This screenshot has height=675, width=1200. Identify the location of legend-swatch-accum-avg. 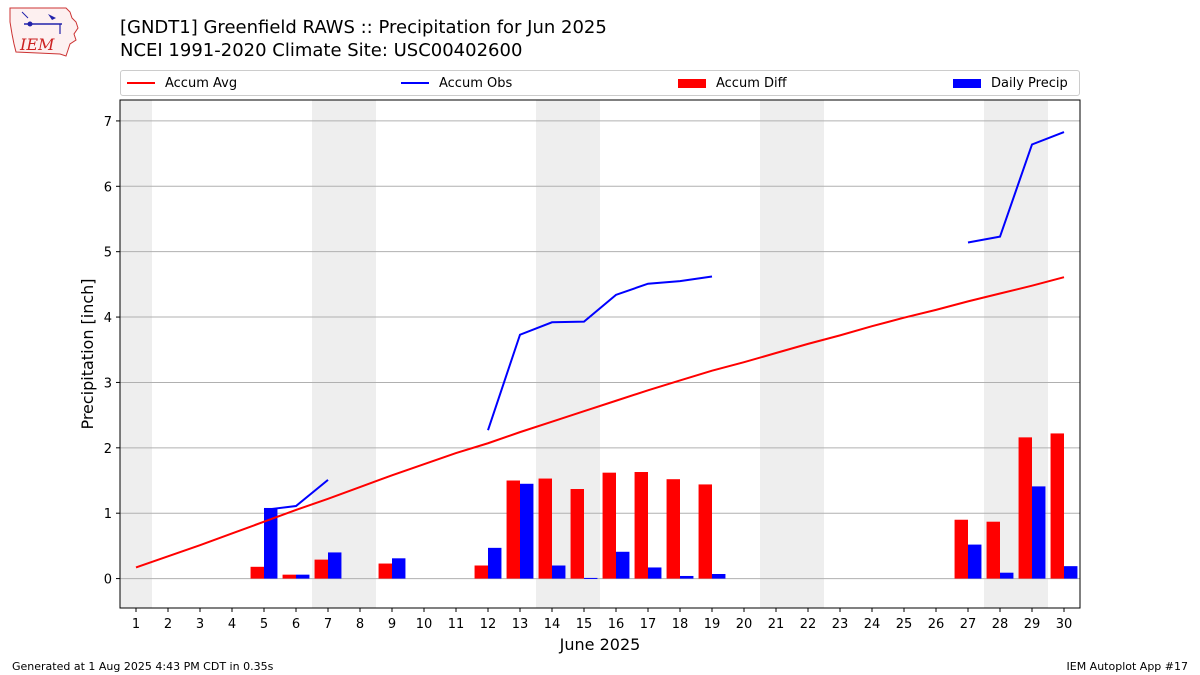
(141, 83).